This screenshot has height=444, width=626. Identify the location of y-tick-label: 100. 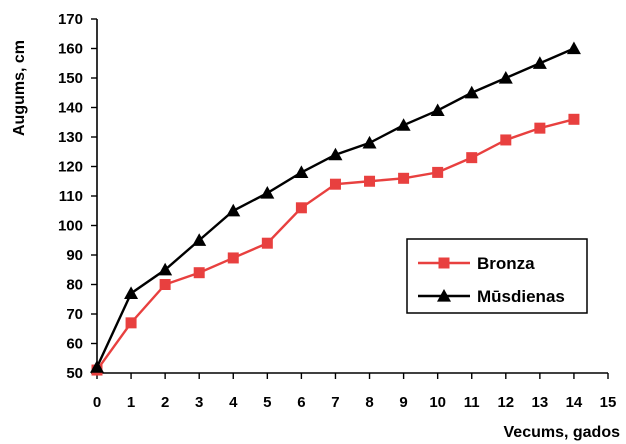
(70, 226).